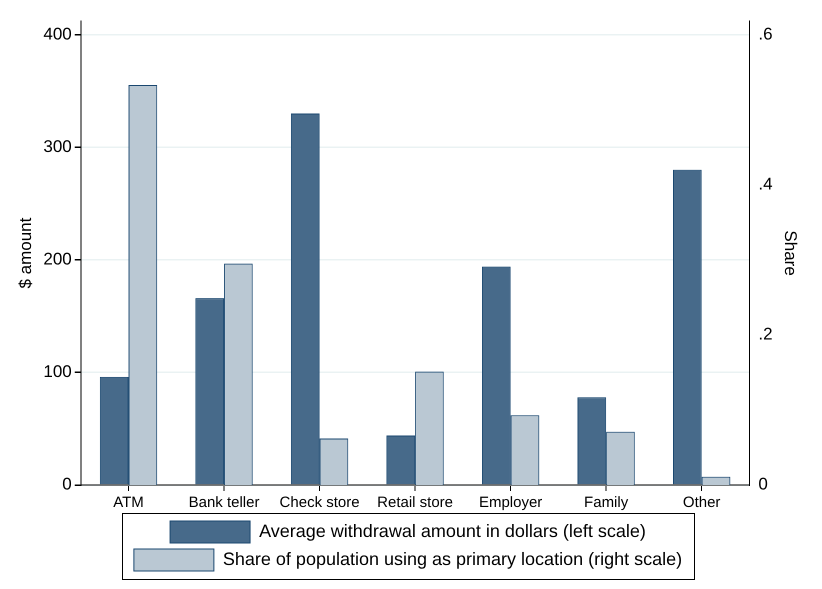  What do you see at coordinates (25, 253) in the screenshot?
I see `y-axis-title: $ amount` at bounding box center [25, 253].